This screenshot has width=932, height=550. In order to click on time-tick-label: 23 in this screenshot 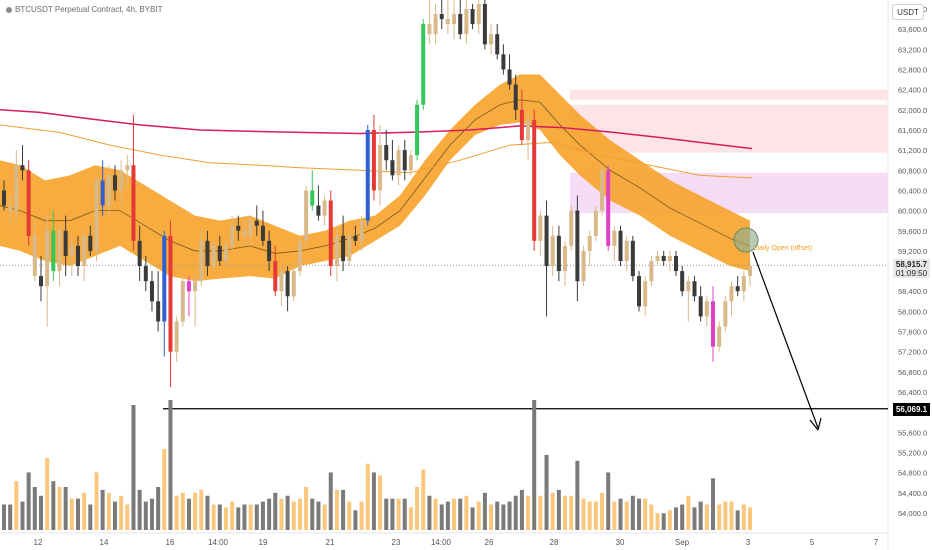, I will do `click(396, 542)`.